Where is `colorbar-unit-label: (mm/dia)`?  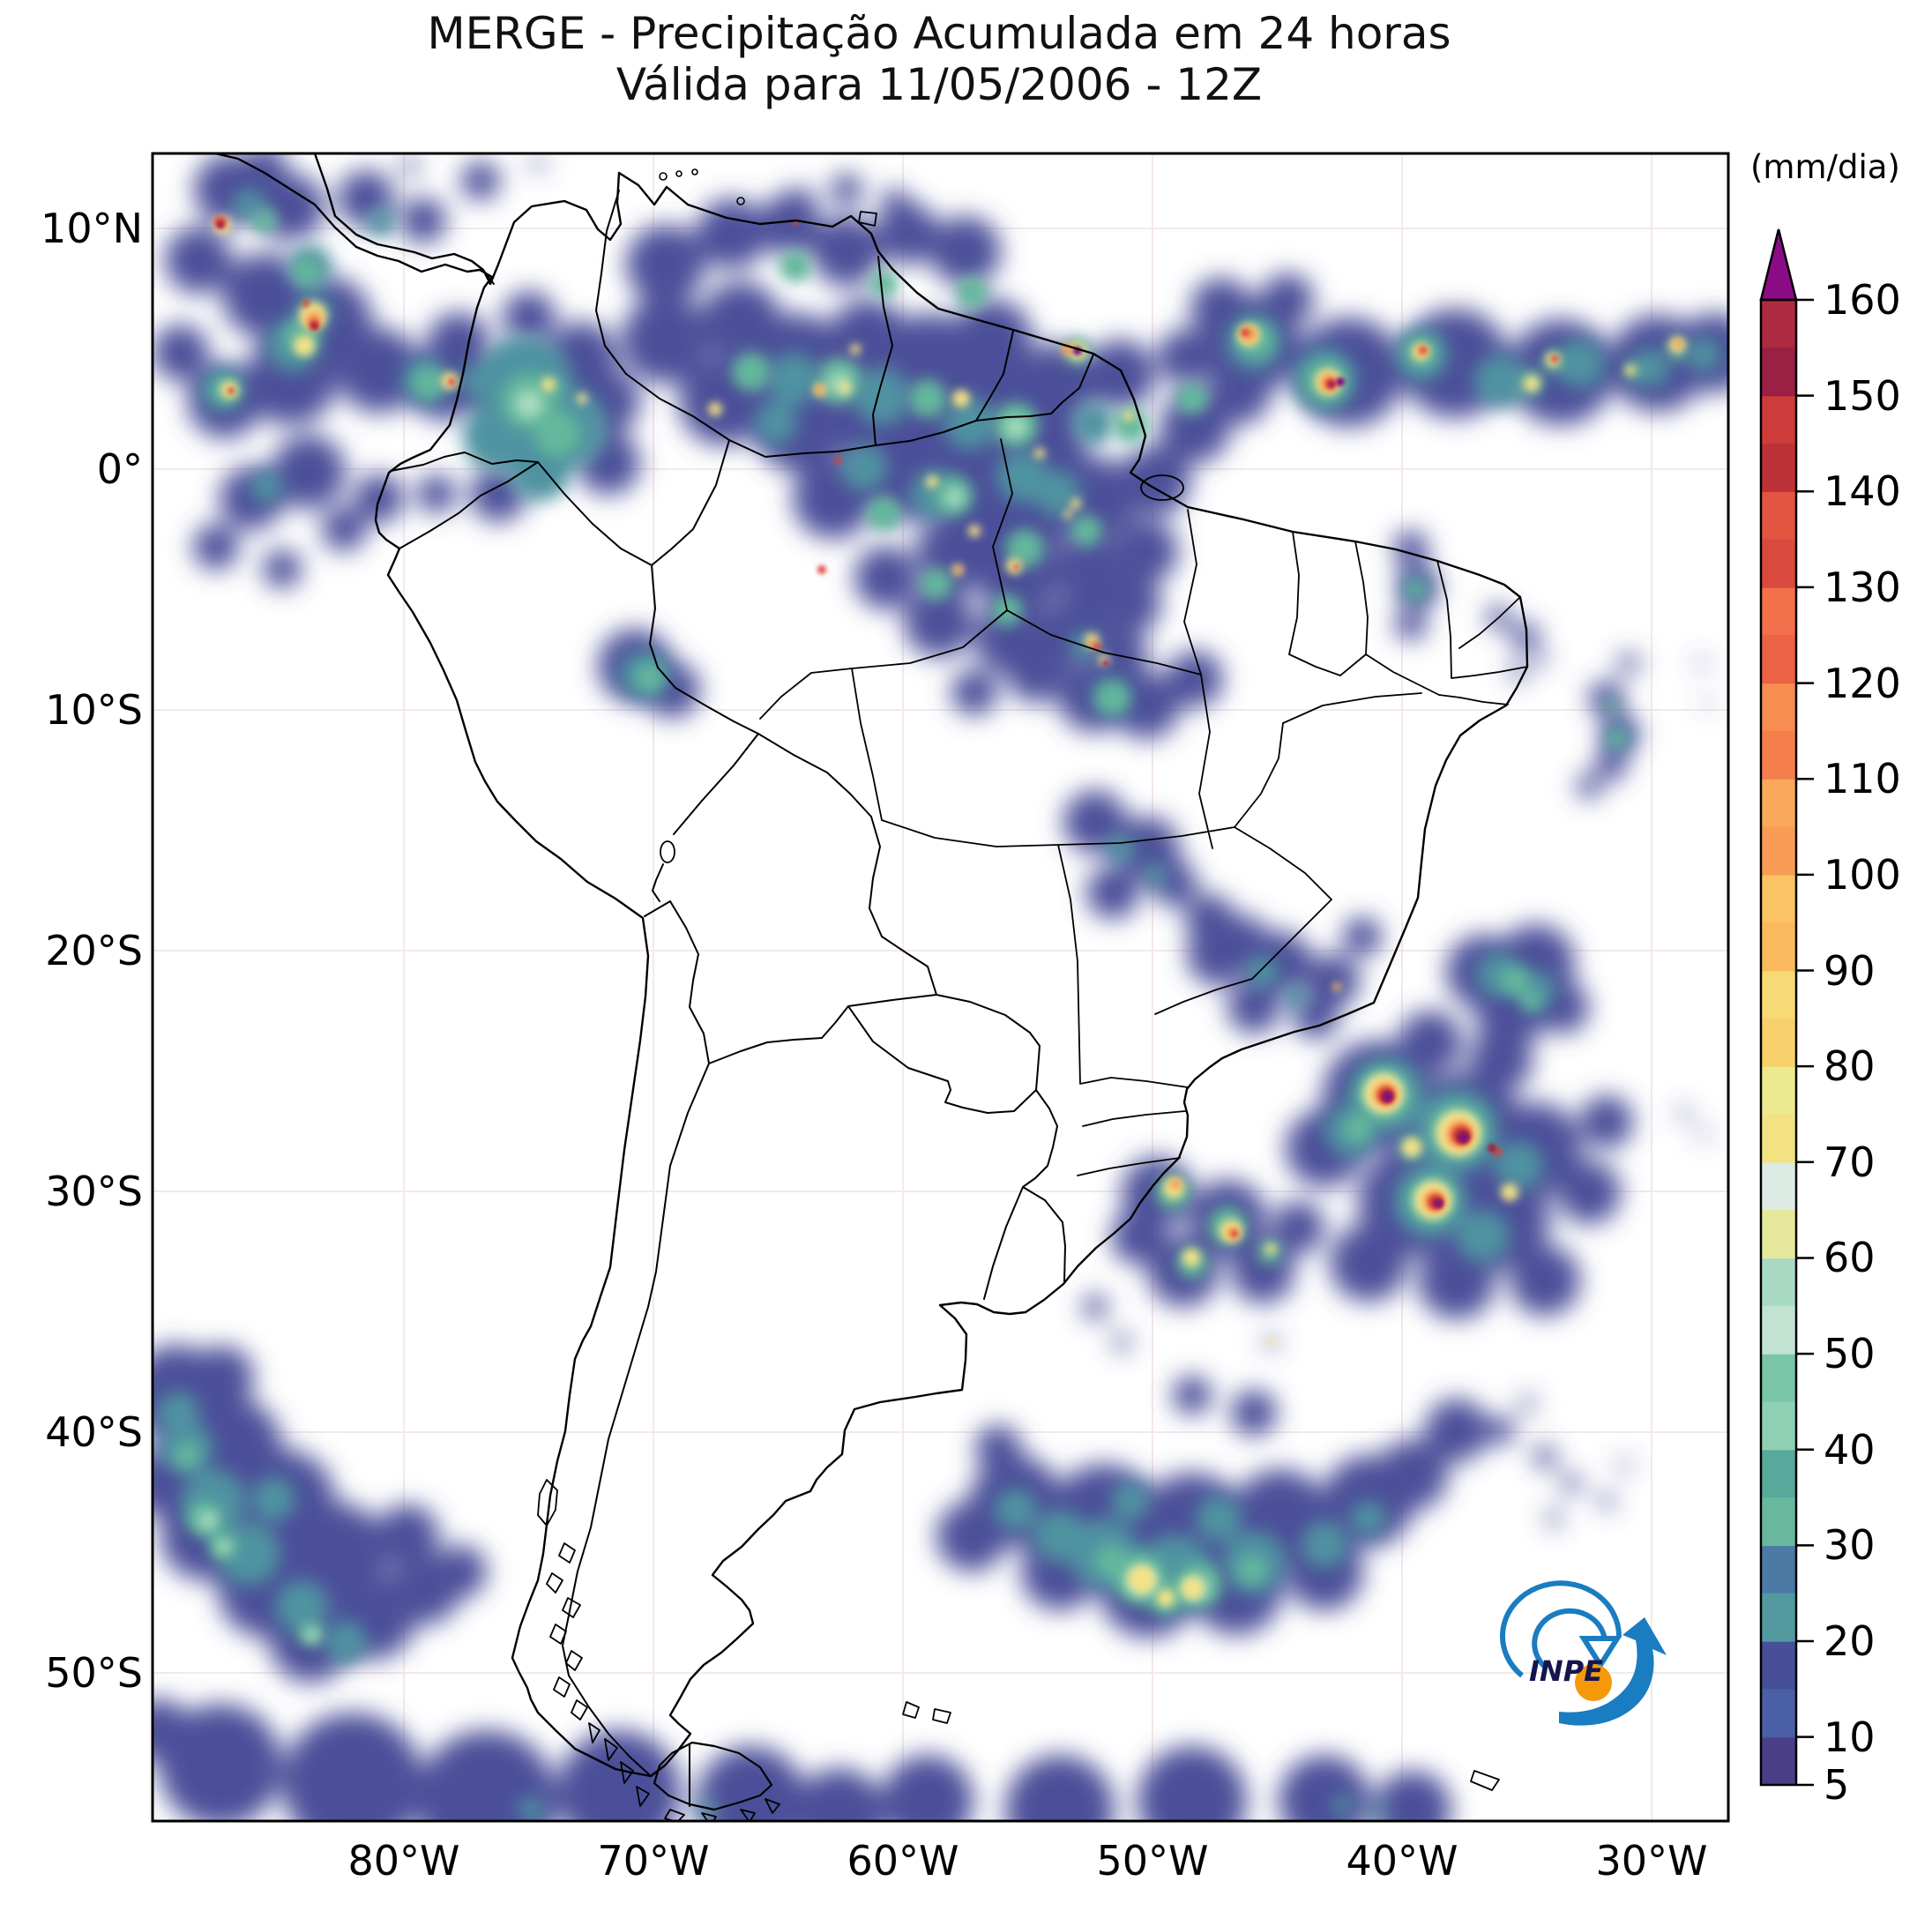 colorbar-unit-label: (mm/dia) is located at coordinates (1825, 167).